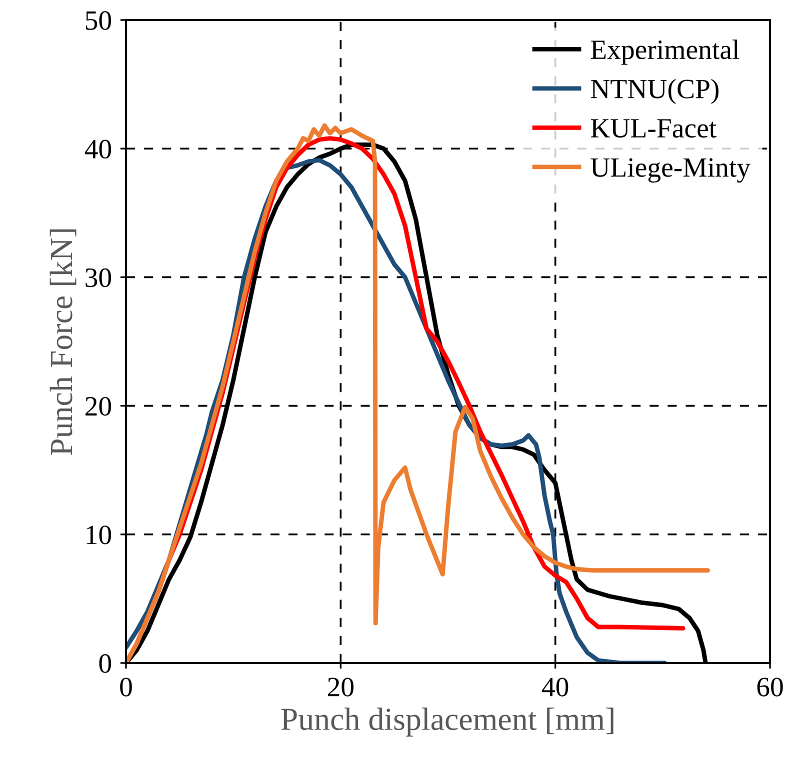  What do you see at coordinates (670, 170) in the screenshot?
I see `legend-label: ULiege-Minty` at bounding box center [670, 170].